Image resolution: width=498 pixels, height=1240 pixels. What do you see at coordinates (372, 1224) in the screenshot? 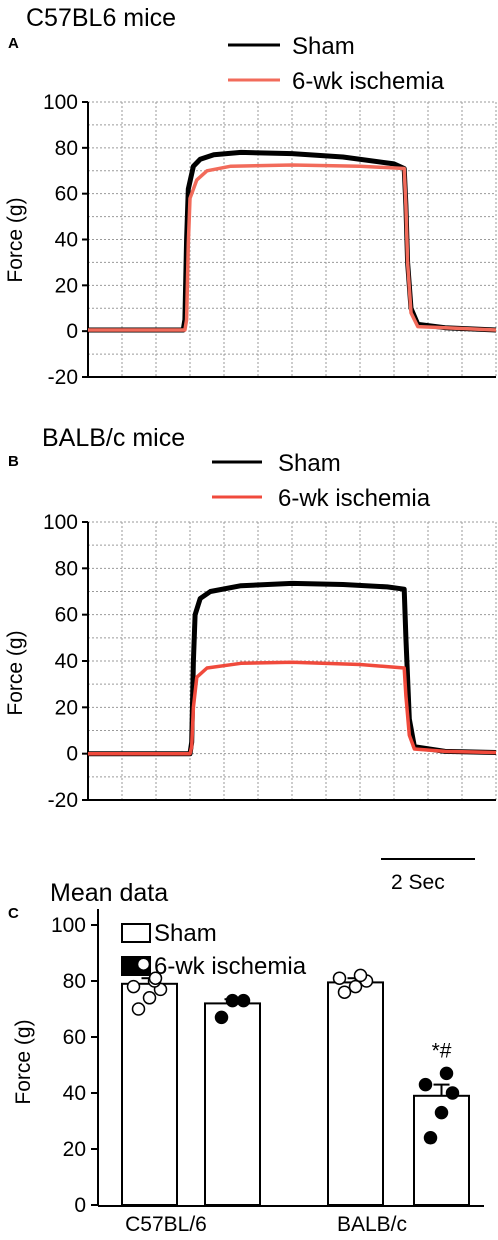
I see `x-tick-label: BALB/c` at bounding box center [372, 1224].